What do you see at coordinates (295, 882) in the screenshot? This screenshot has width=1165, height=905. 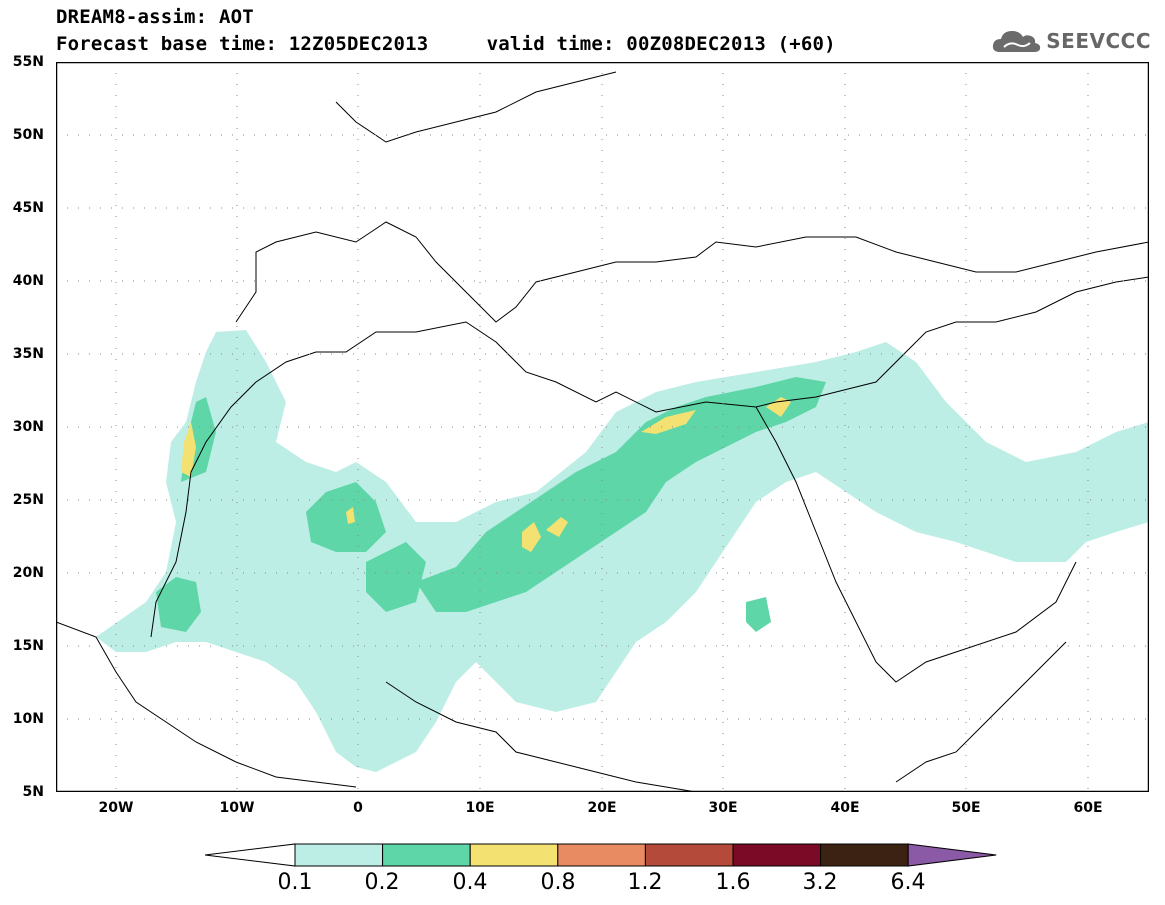 I see `colorbar-label: 0.1` at bounding box center [295, 882].